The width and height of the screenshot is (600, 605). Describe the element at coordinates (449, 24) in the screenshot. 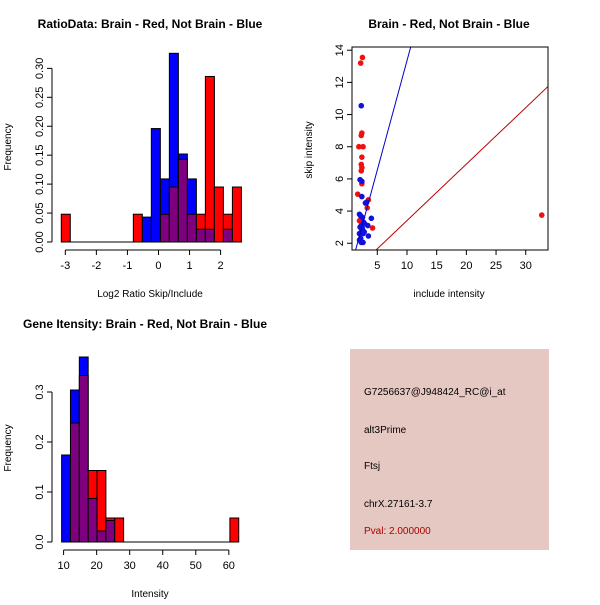

I see `scatter-title: Brain - Red, Not Brain - Blue` at that location.